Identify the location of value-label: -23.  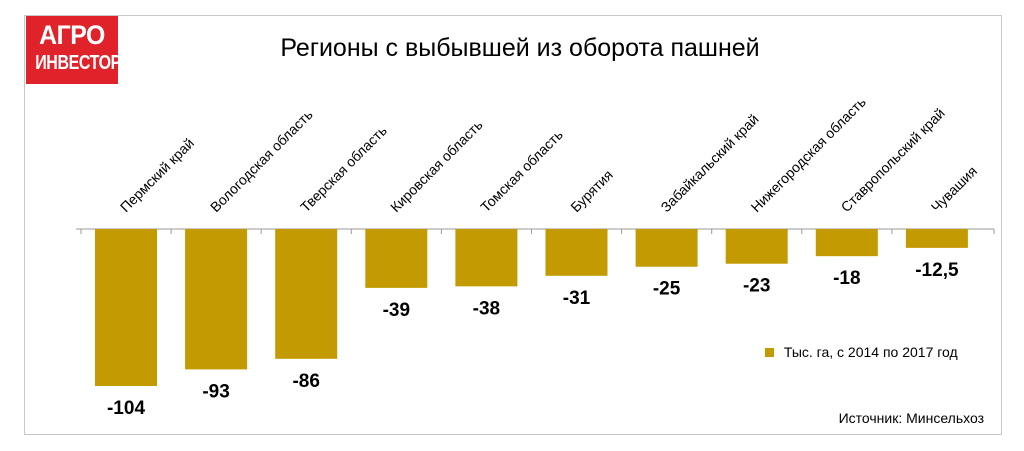
(756, 286).